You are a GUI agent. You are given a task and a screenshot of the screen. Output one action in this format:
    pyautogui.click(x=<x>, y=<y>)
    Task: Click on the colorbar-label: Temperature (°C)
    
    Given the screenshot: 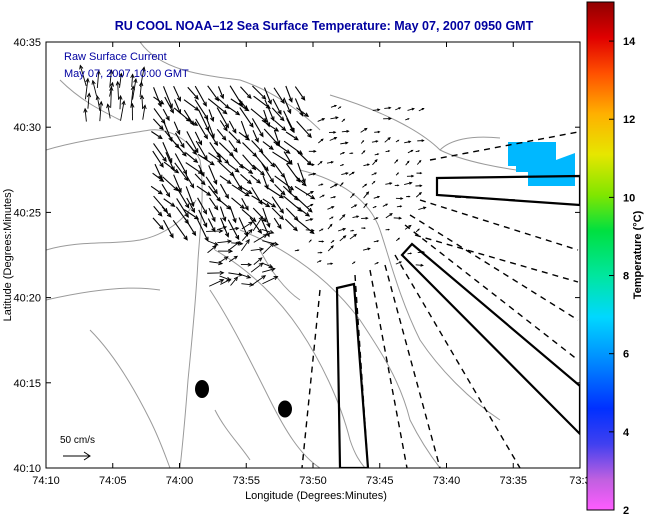 What is the action you would take?
    pyautogui.click(x=638, y=254)
    